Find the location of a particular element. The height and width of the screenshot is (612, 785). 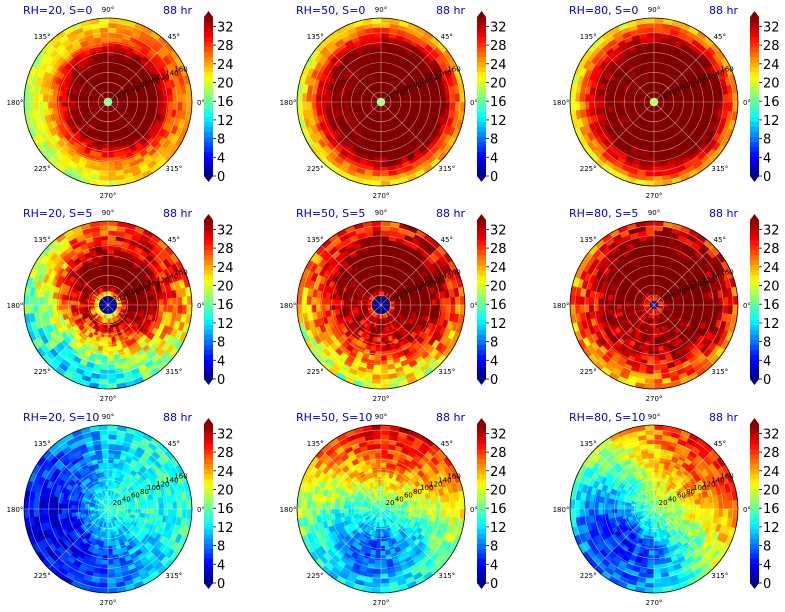

radial-tick-label: 140 is located at coordinates (444, 74).